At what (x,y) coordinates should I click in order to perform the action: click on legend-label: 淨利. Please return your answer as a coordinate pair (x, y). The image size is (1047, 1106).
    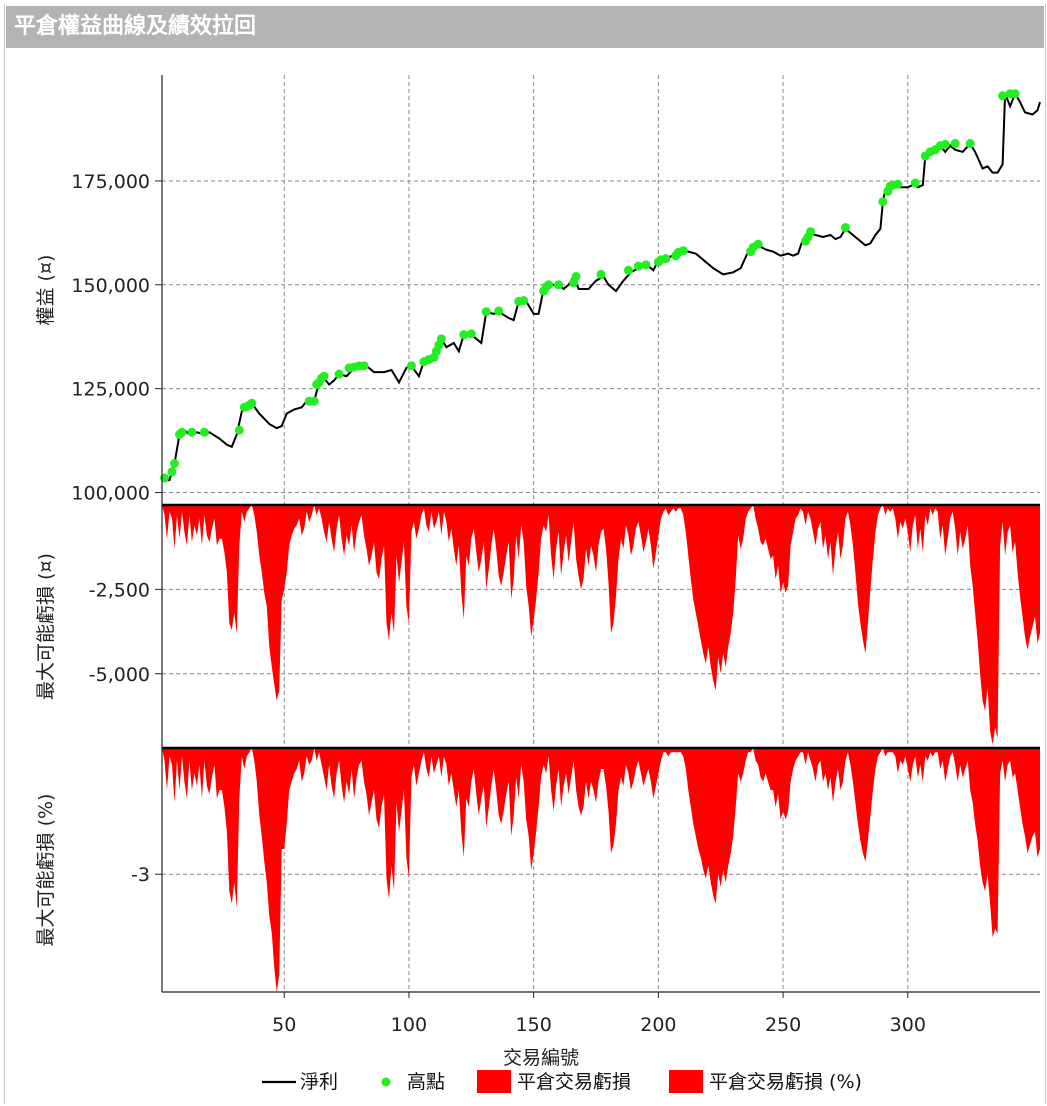
    Looking at the image, I should click on (319, 1082).